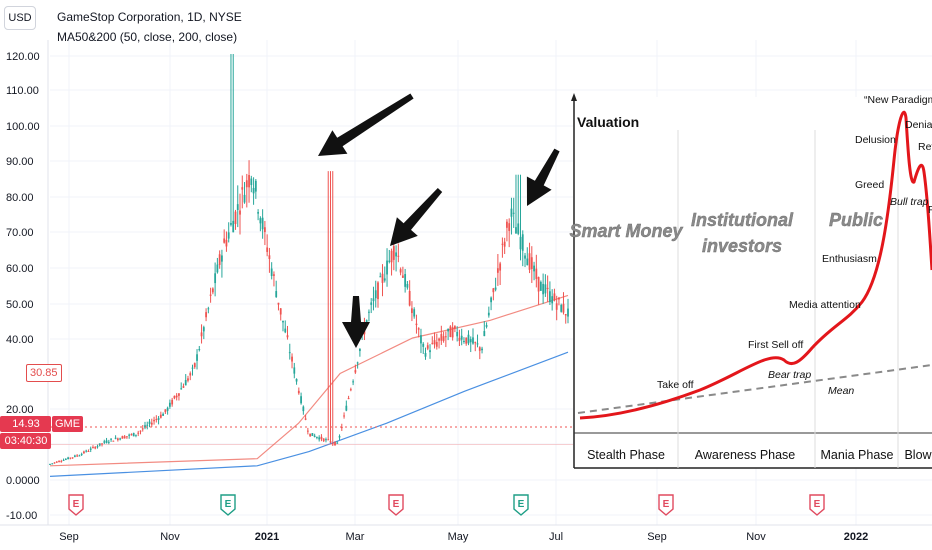 The image size is (932, 550). I want to click on curve-annotation: Bear trap, so click(789, 375).